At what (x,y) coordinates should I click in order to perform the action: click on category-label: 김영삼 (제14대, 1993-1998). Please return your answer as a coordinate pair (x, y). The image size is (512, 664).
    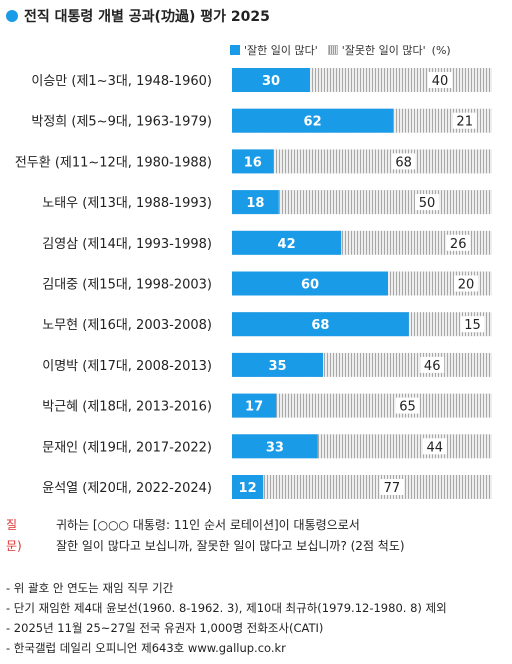
    Looking at the image, I should click on (127, 244).